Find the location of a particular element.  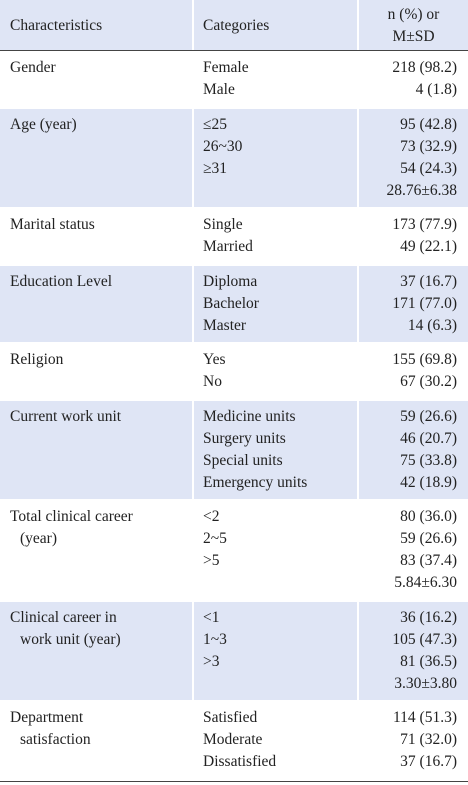

characteristic: work unit (year) is located at coordinates (70, 639).